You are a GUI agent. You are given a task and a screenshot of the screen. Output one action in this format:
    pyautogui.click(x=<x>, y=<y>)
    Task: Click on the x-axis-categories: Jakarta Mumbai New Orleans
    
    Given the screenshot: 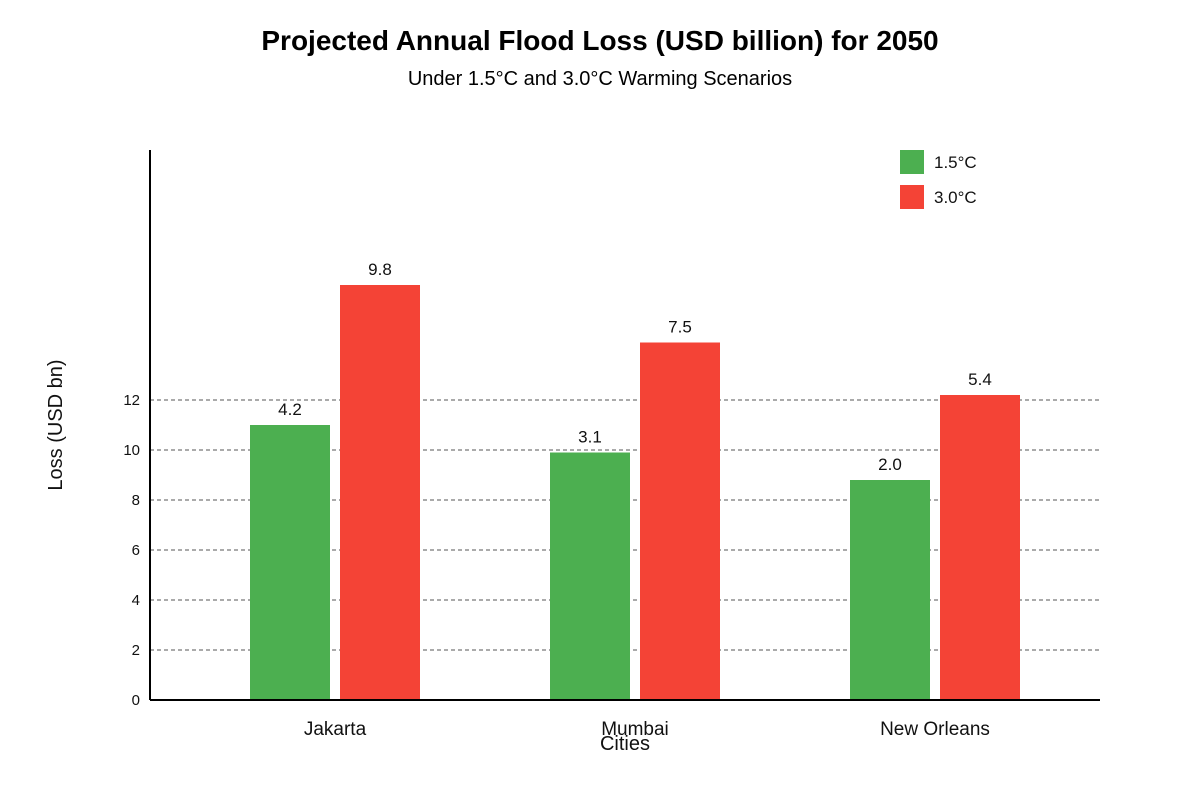 What is the action you would take?
    pyautogui.click(x=647, y=729)
    